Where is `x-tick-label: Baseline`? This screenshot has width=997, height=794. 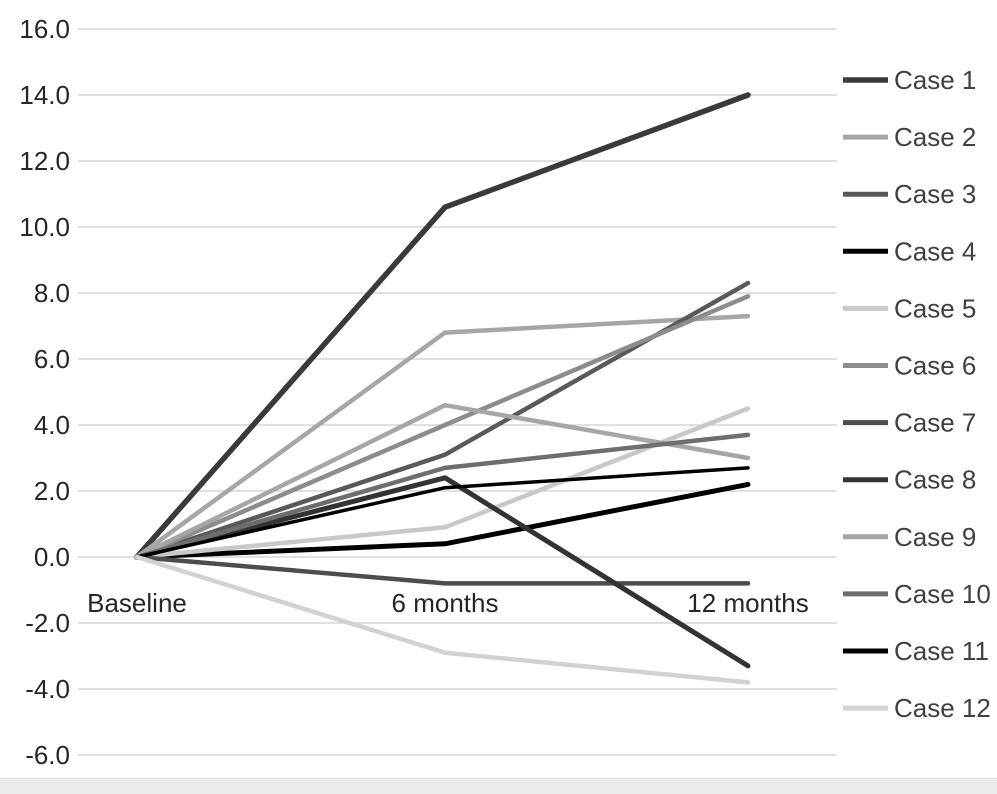
x-tick-label: Baseline is located at coordinates (137, 603).